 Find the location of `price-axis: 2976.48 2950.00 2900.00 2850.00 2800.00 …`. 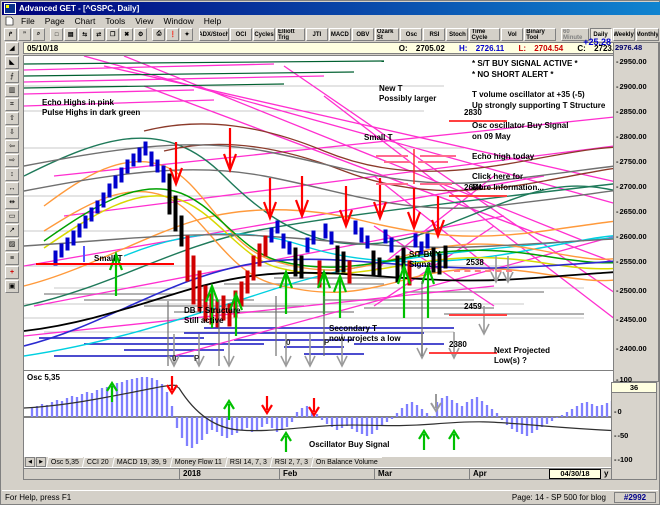

price-axis: 2976.48 2950.00 2900.00 2850.00 2800.00 … is located at coordinates (636, 223).